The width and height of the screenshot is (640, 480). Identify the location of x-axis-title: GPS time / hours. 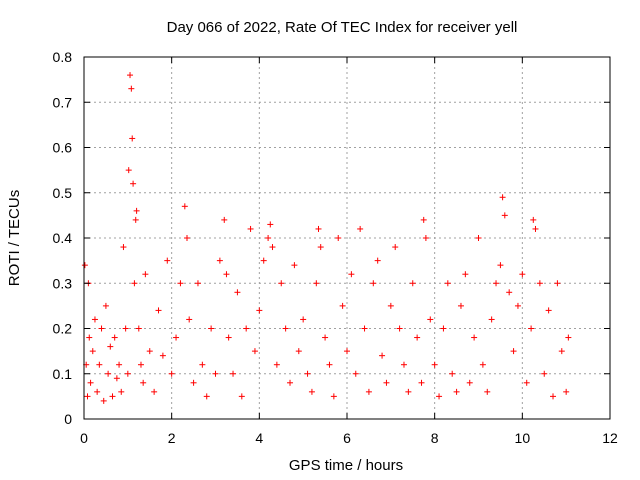
(346, 465).